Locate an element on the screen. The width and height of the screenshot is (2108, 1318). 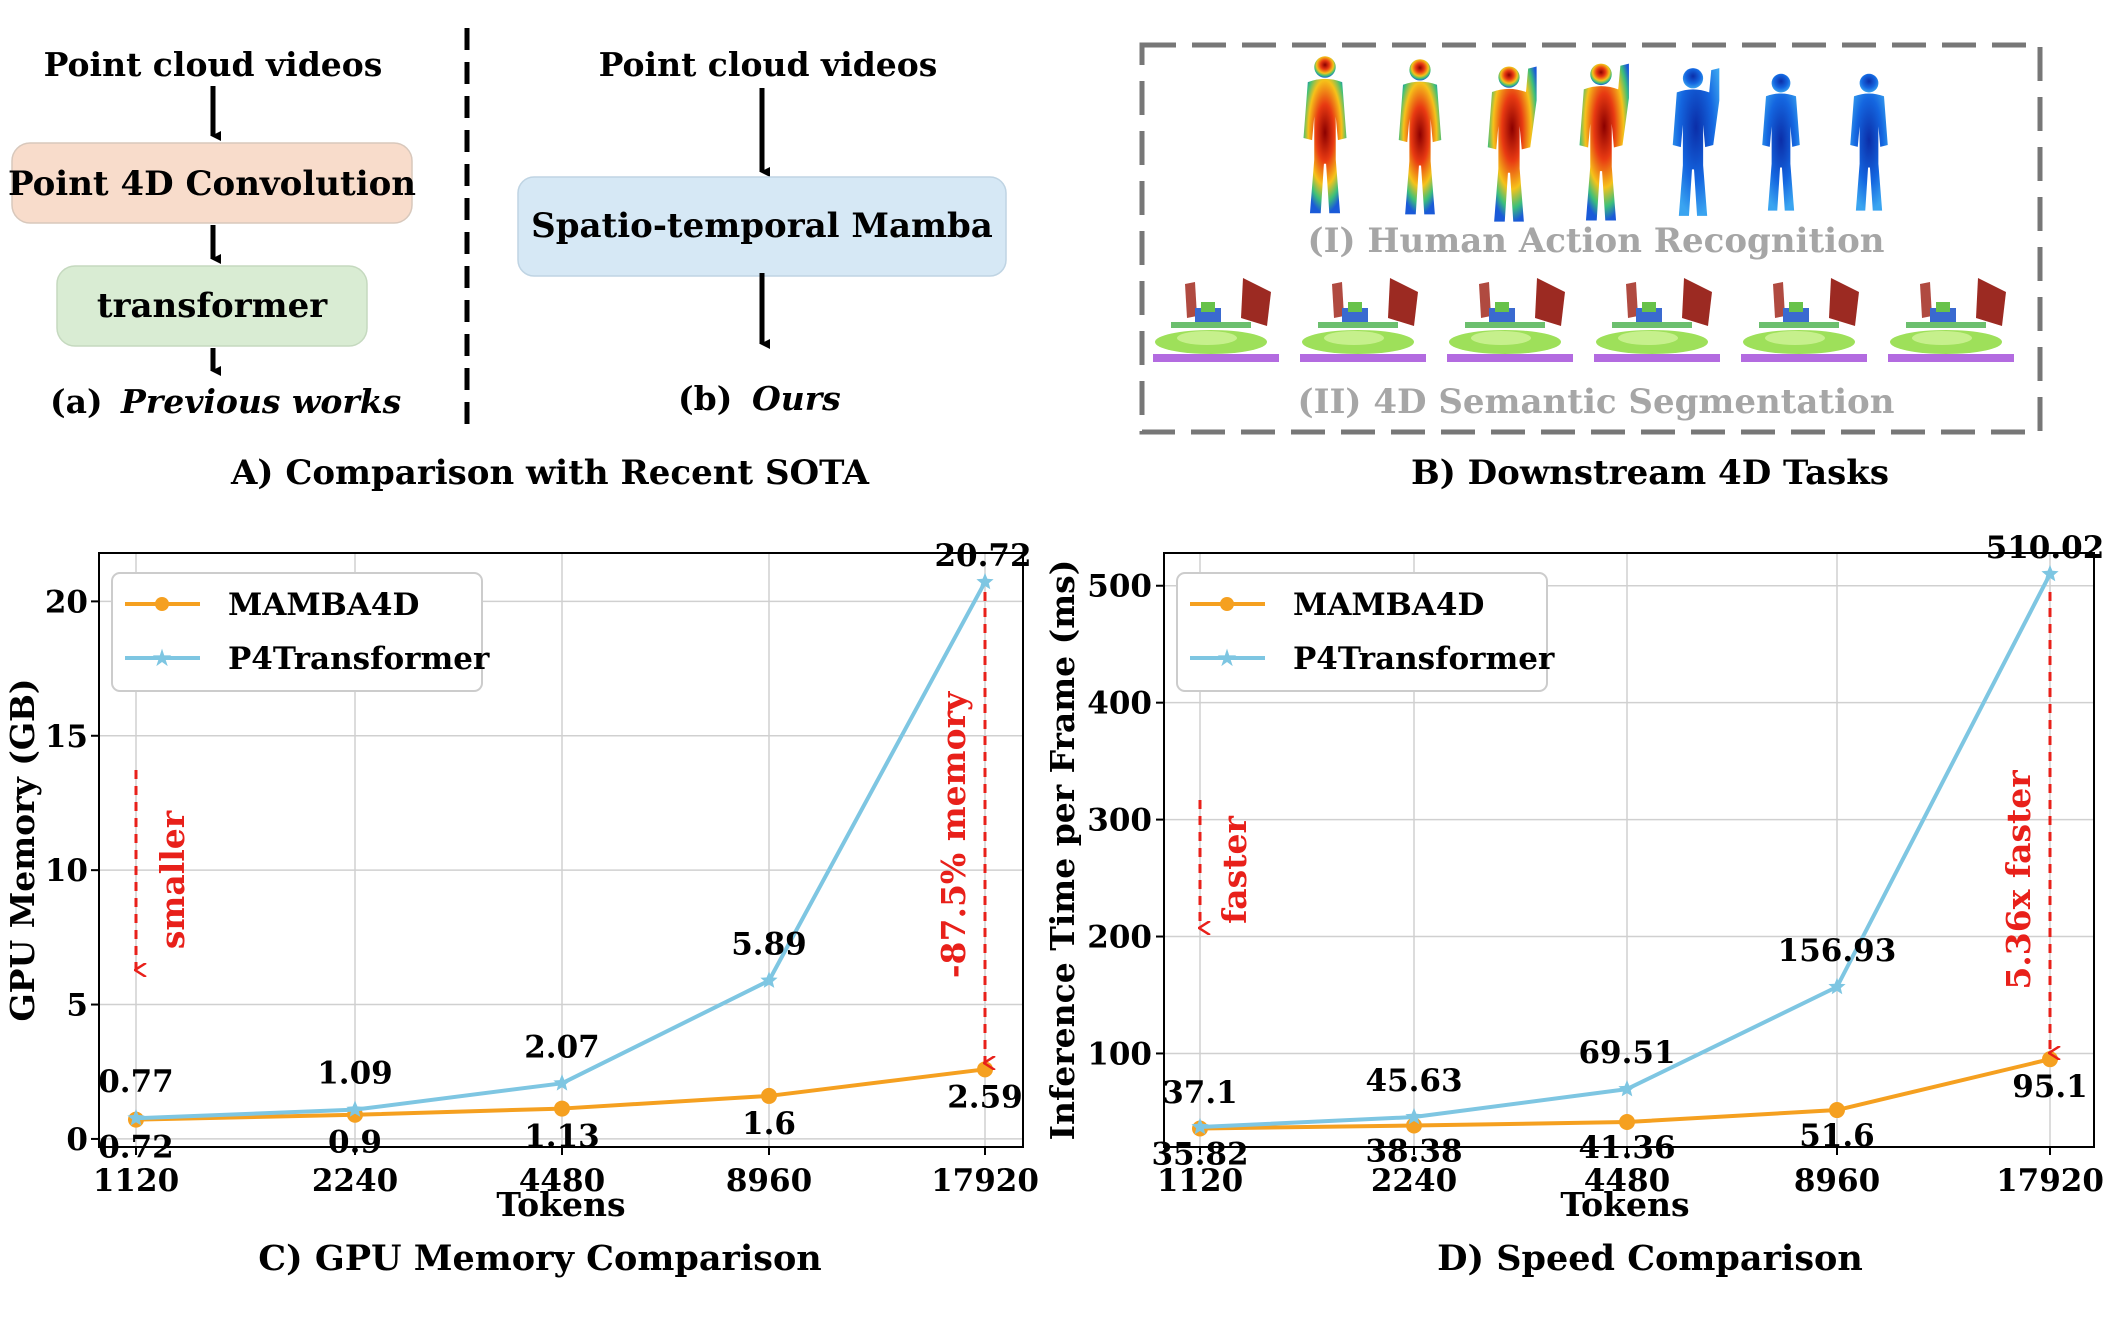
chart-d-data-label-mamba4d: 95.1 is located at coordinates (2050, 1087).